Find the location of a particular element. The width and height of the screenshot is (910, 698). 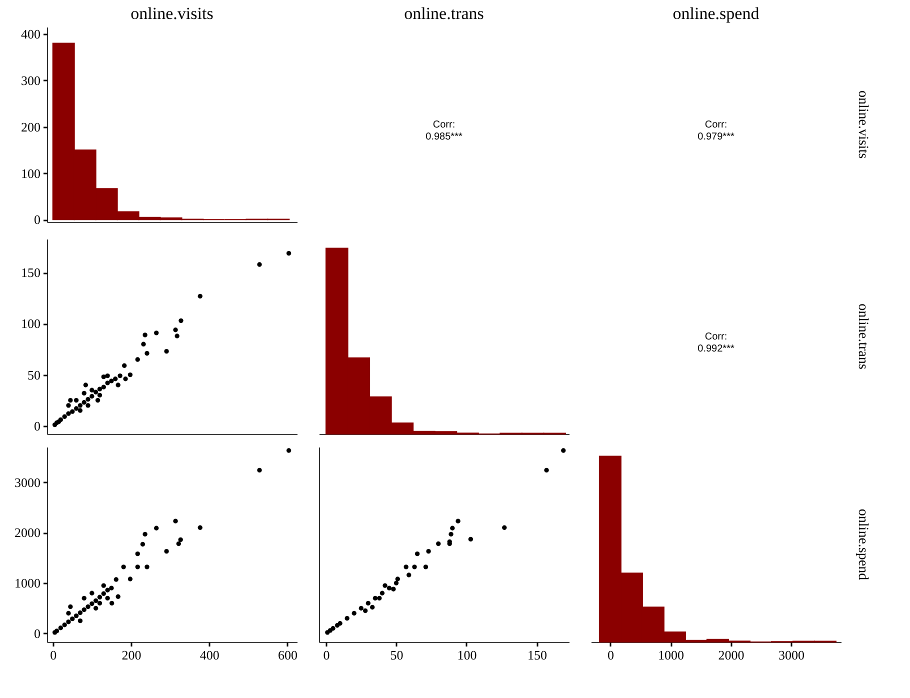

text: online.spend is located at coordinates (716, 13).